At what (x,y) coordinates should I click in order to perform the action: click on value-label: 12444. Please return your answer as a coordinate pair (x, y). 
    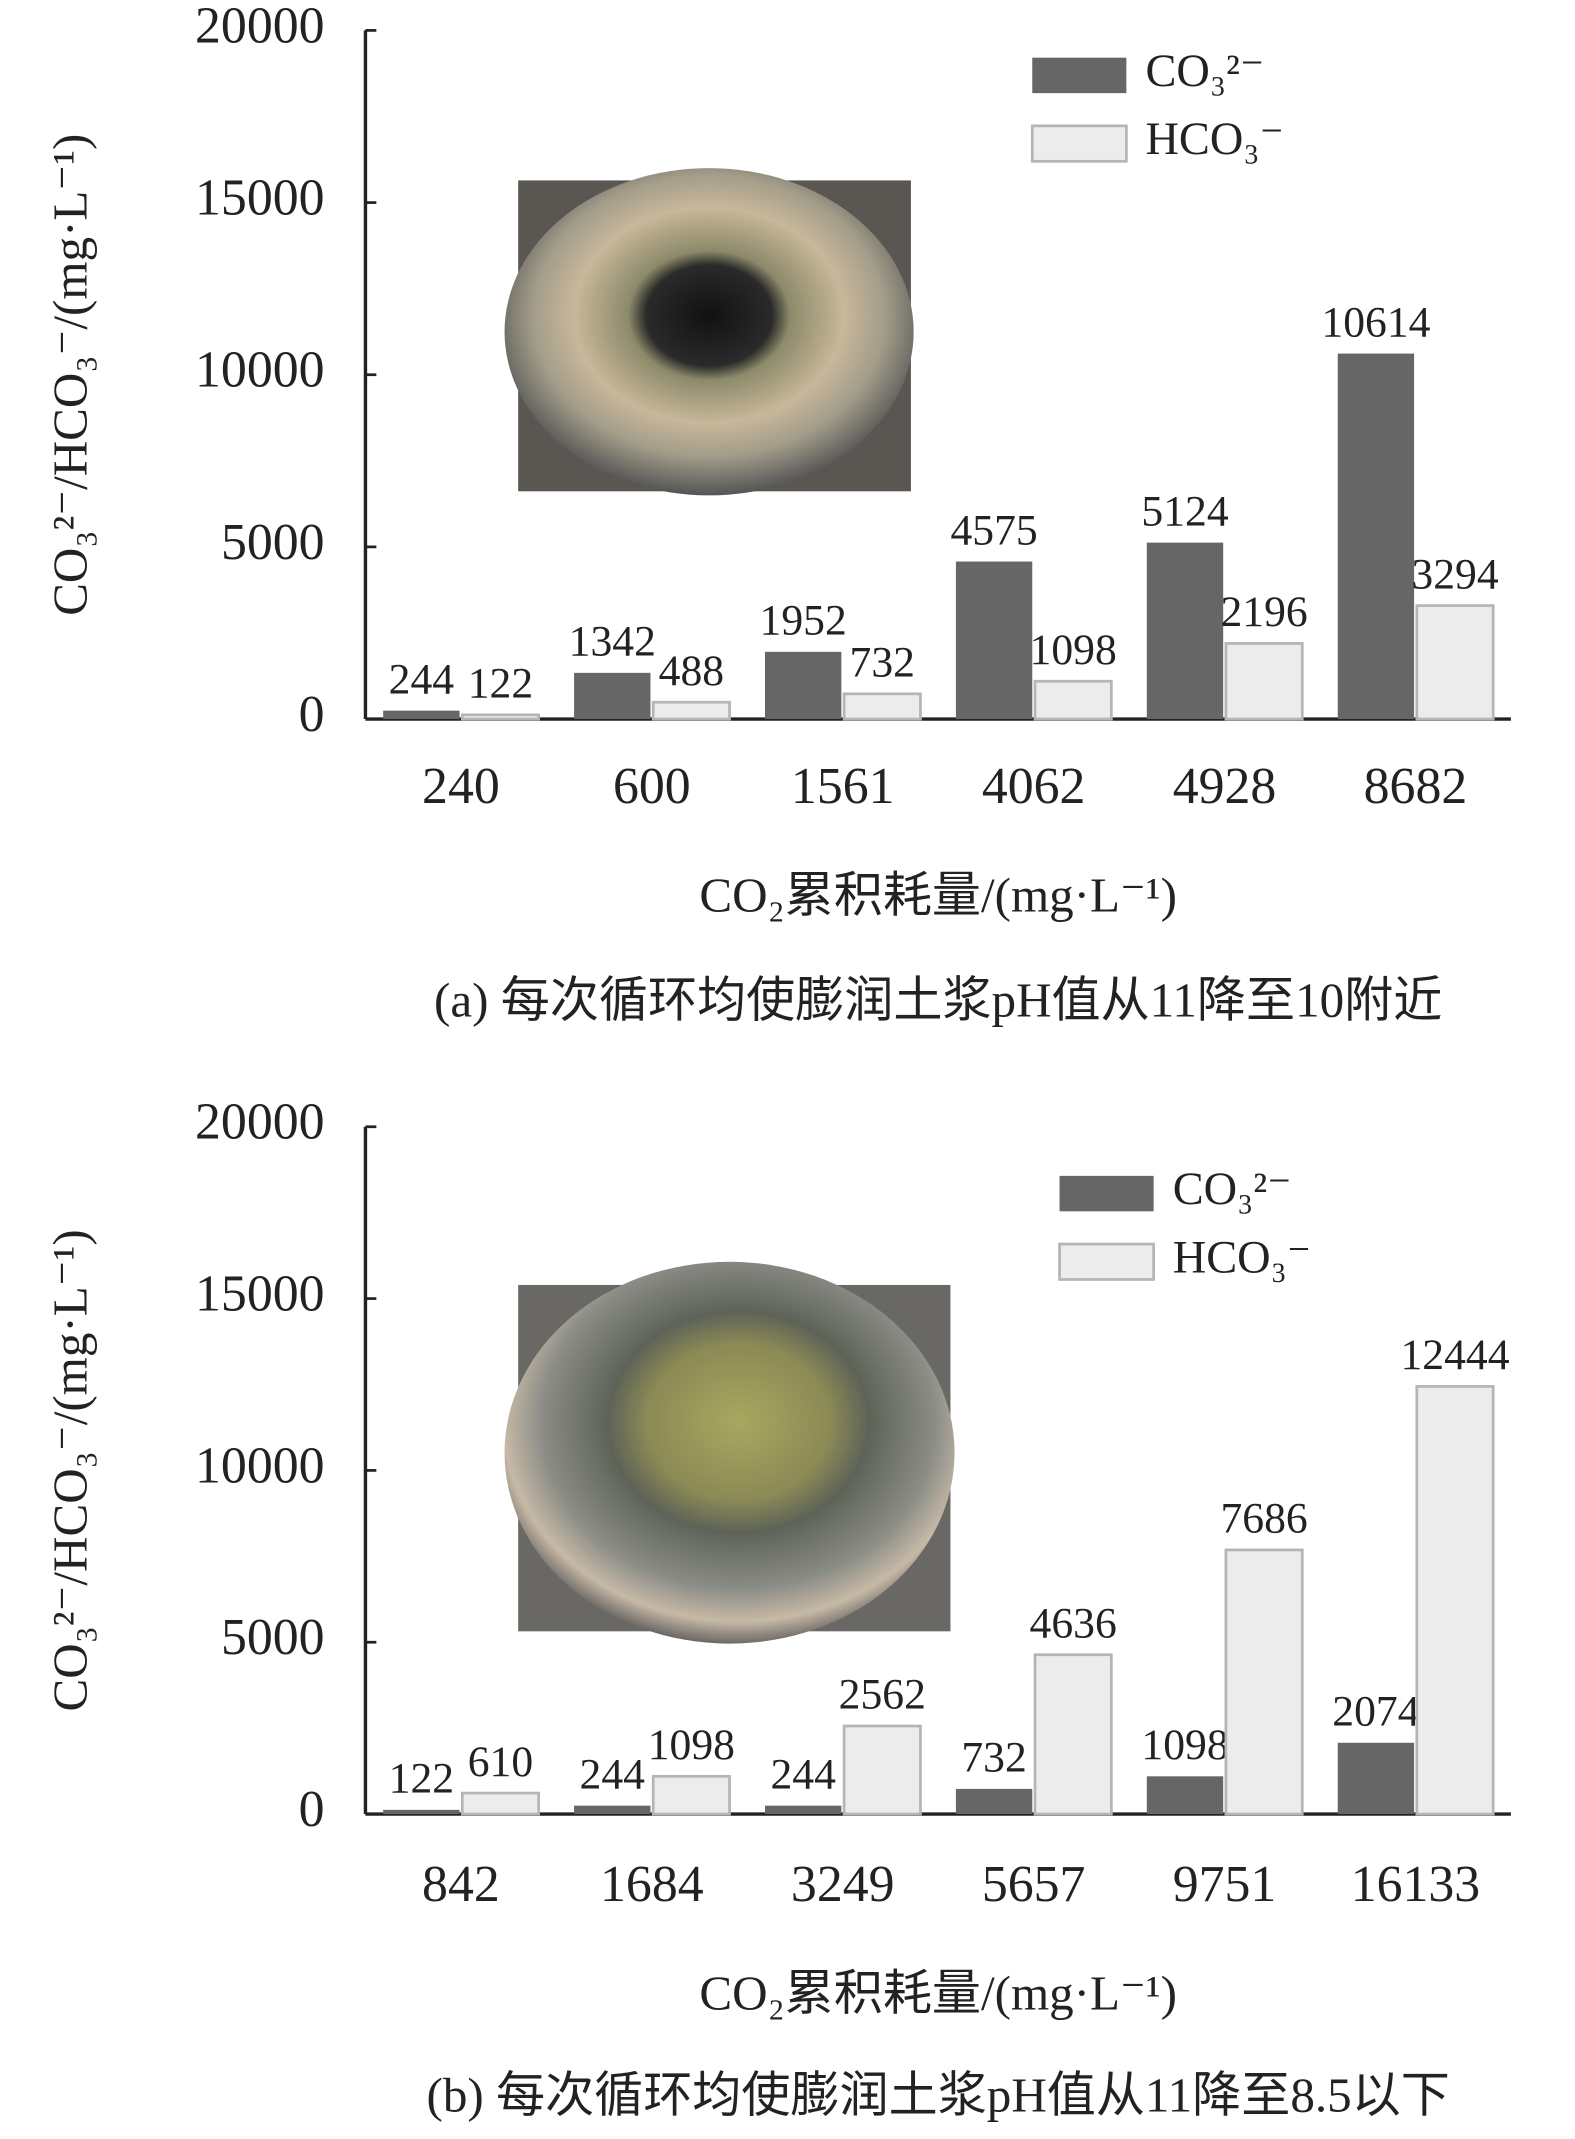
    Looking at the image, I should click on (1454, 1355).